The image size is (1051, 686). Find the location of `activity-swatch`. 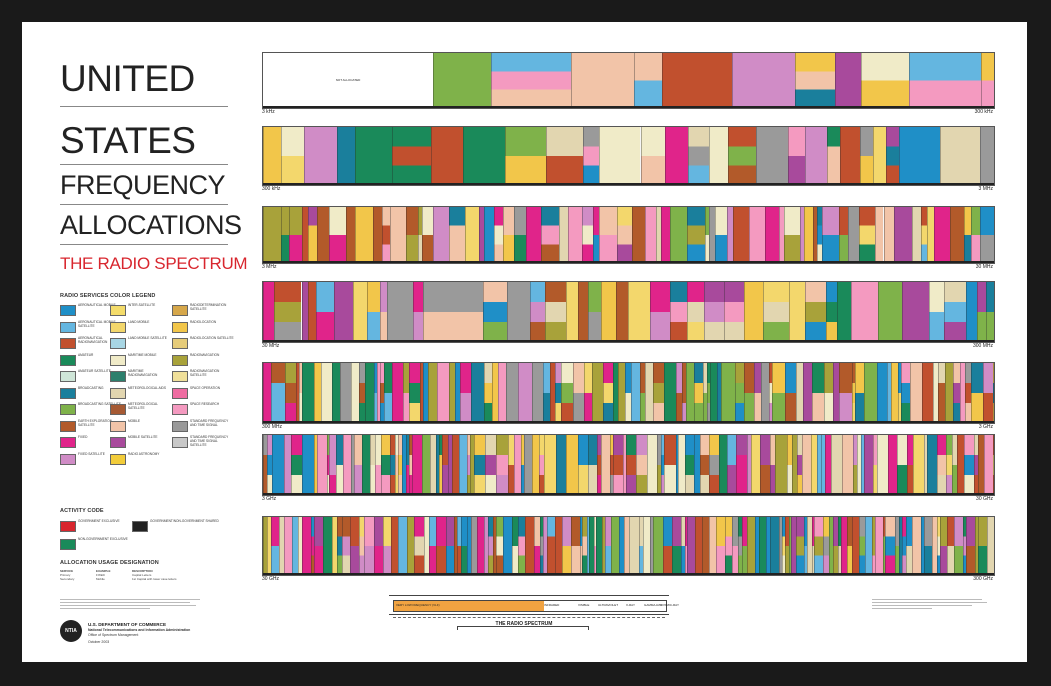

activity-swatch is located at coordinates (68, 544).